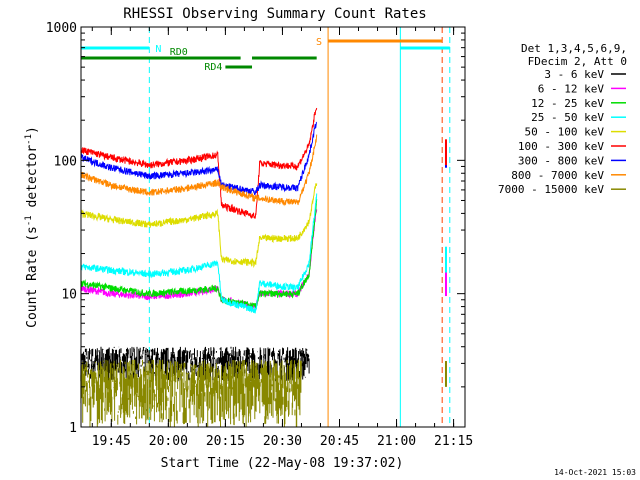 This screenshot has height=480, width=640. What do you see at coordinates (228, 67) in the screenshot?
I see `top-bar-rd4: RD4` at bounding box center [228, 67].